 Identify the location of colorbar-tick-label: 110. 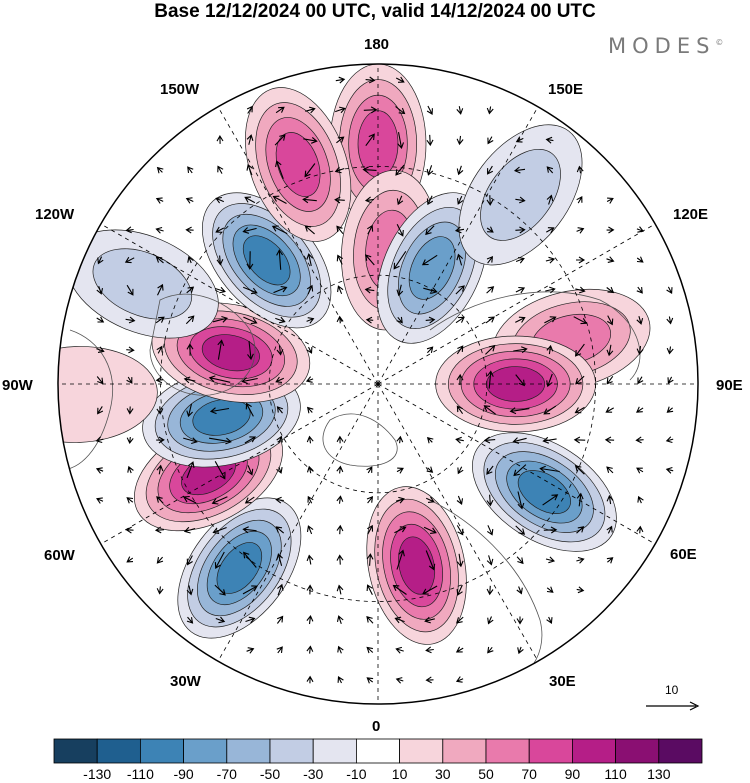
(615, 774).